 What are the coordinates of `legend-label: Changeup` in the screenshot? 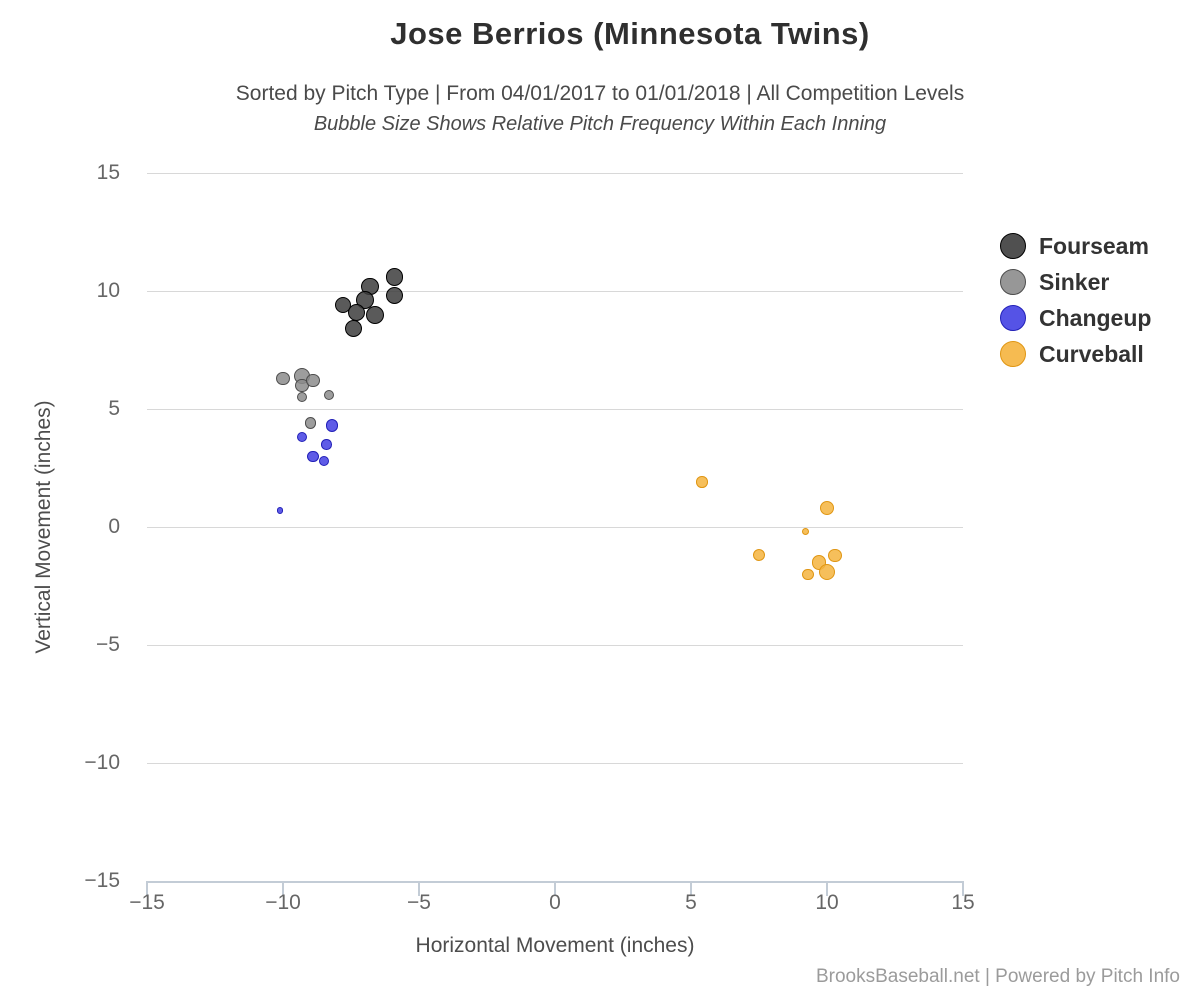 It's located at (1095, 317).